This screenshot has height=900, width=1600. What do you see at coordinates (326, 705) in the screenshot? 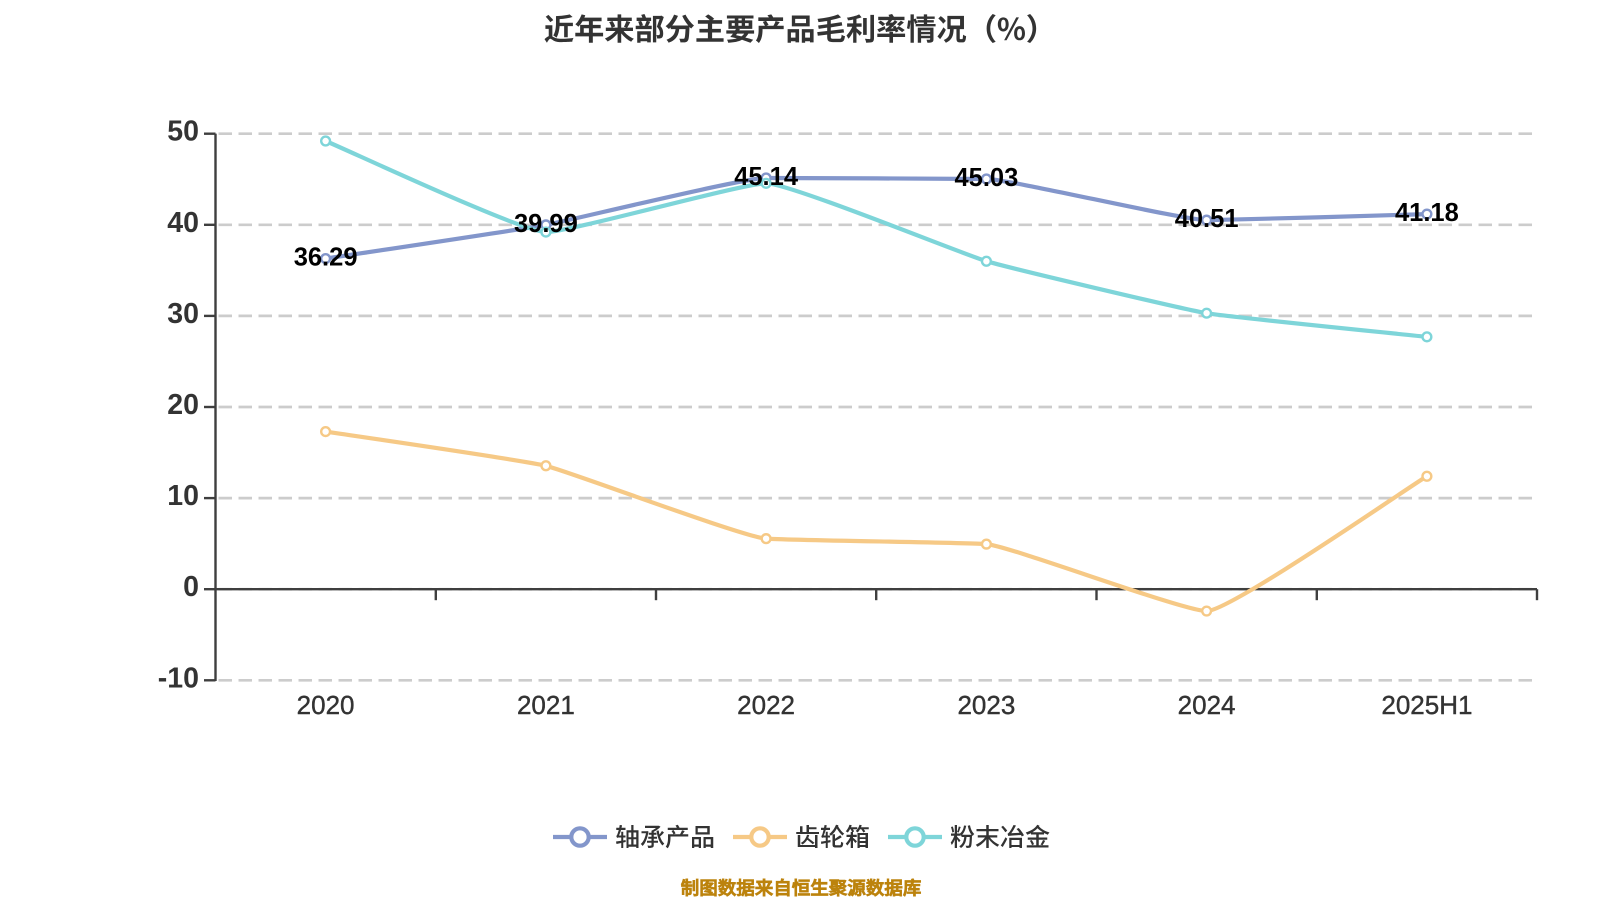
I see `svg-text: 2020` at bounding box center [326, 705].